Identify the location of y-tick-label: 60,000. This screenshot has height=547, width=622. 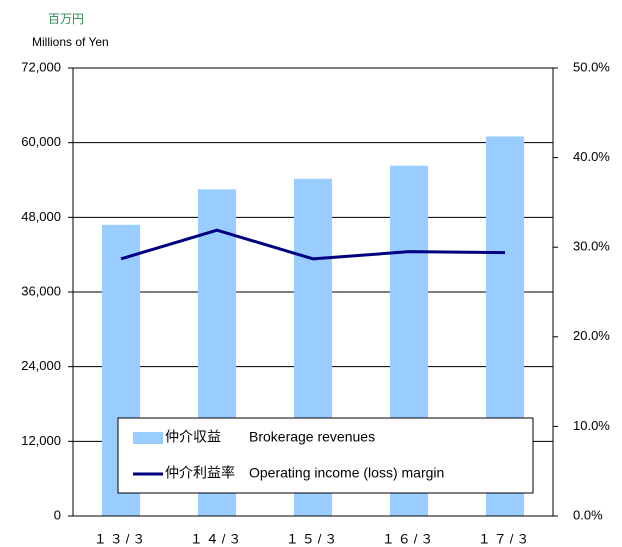
(41, 141).